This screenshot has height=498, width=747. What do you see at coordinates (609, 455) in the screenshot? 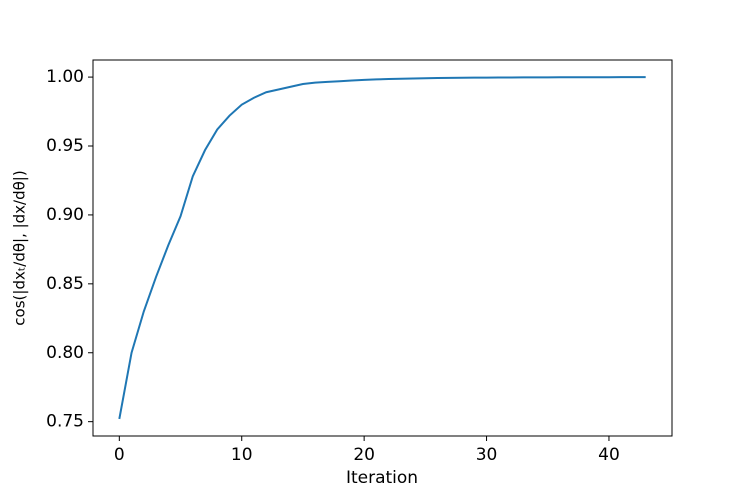
I see `x-tick-label: 40` at bounding box center [609, 455].